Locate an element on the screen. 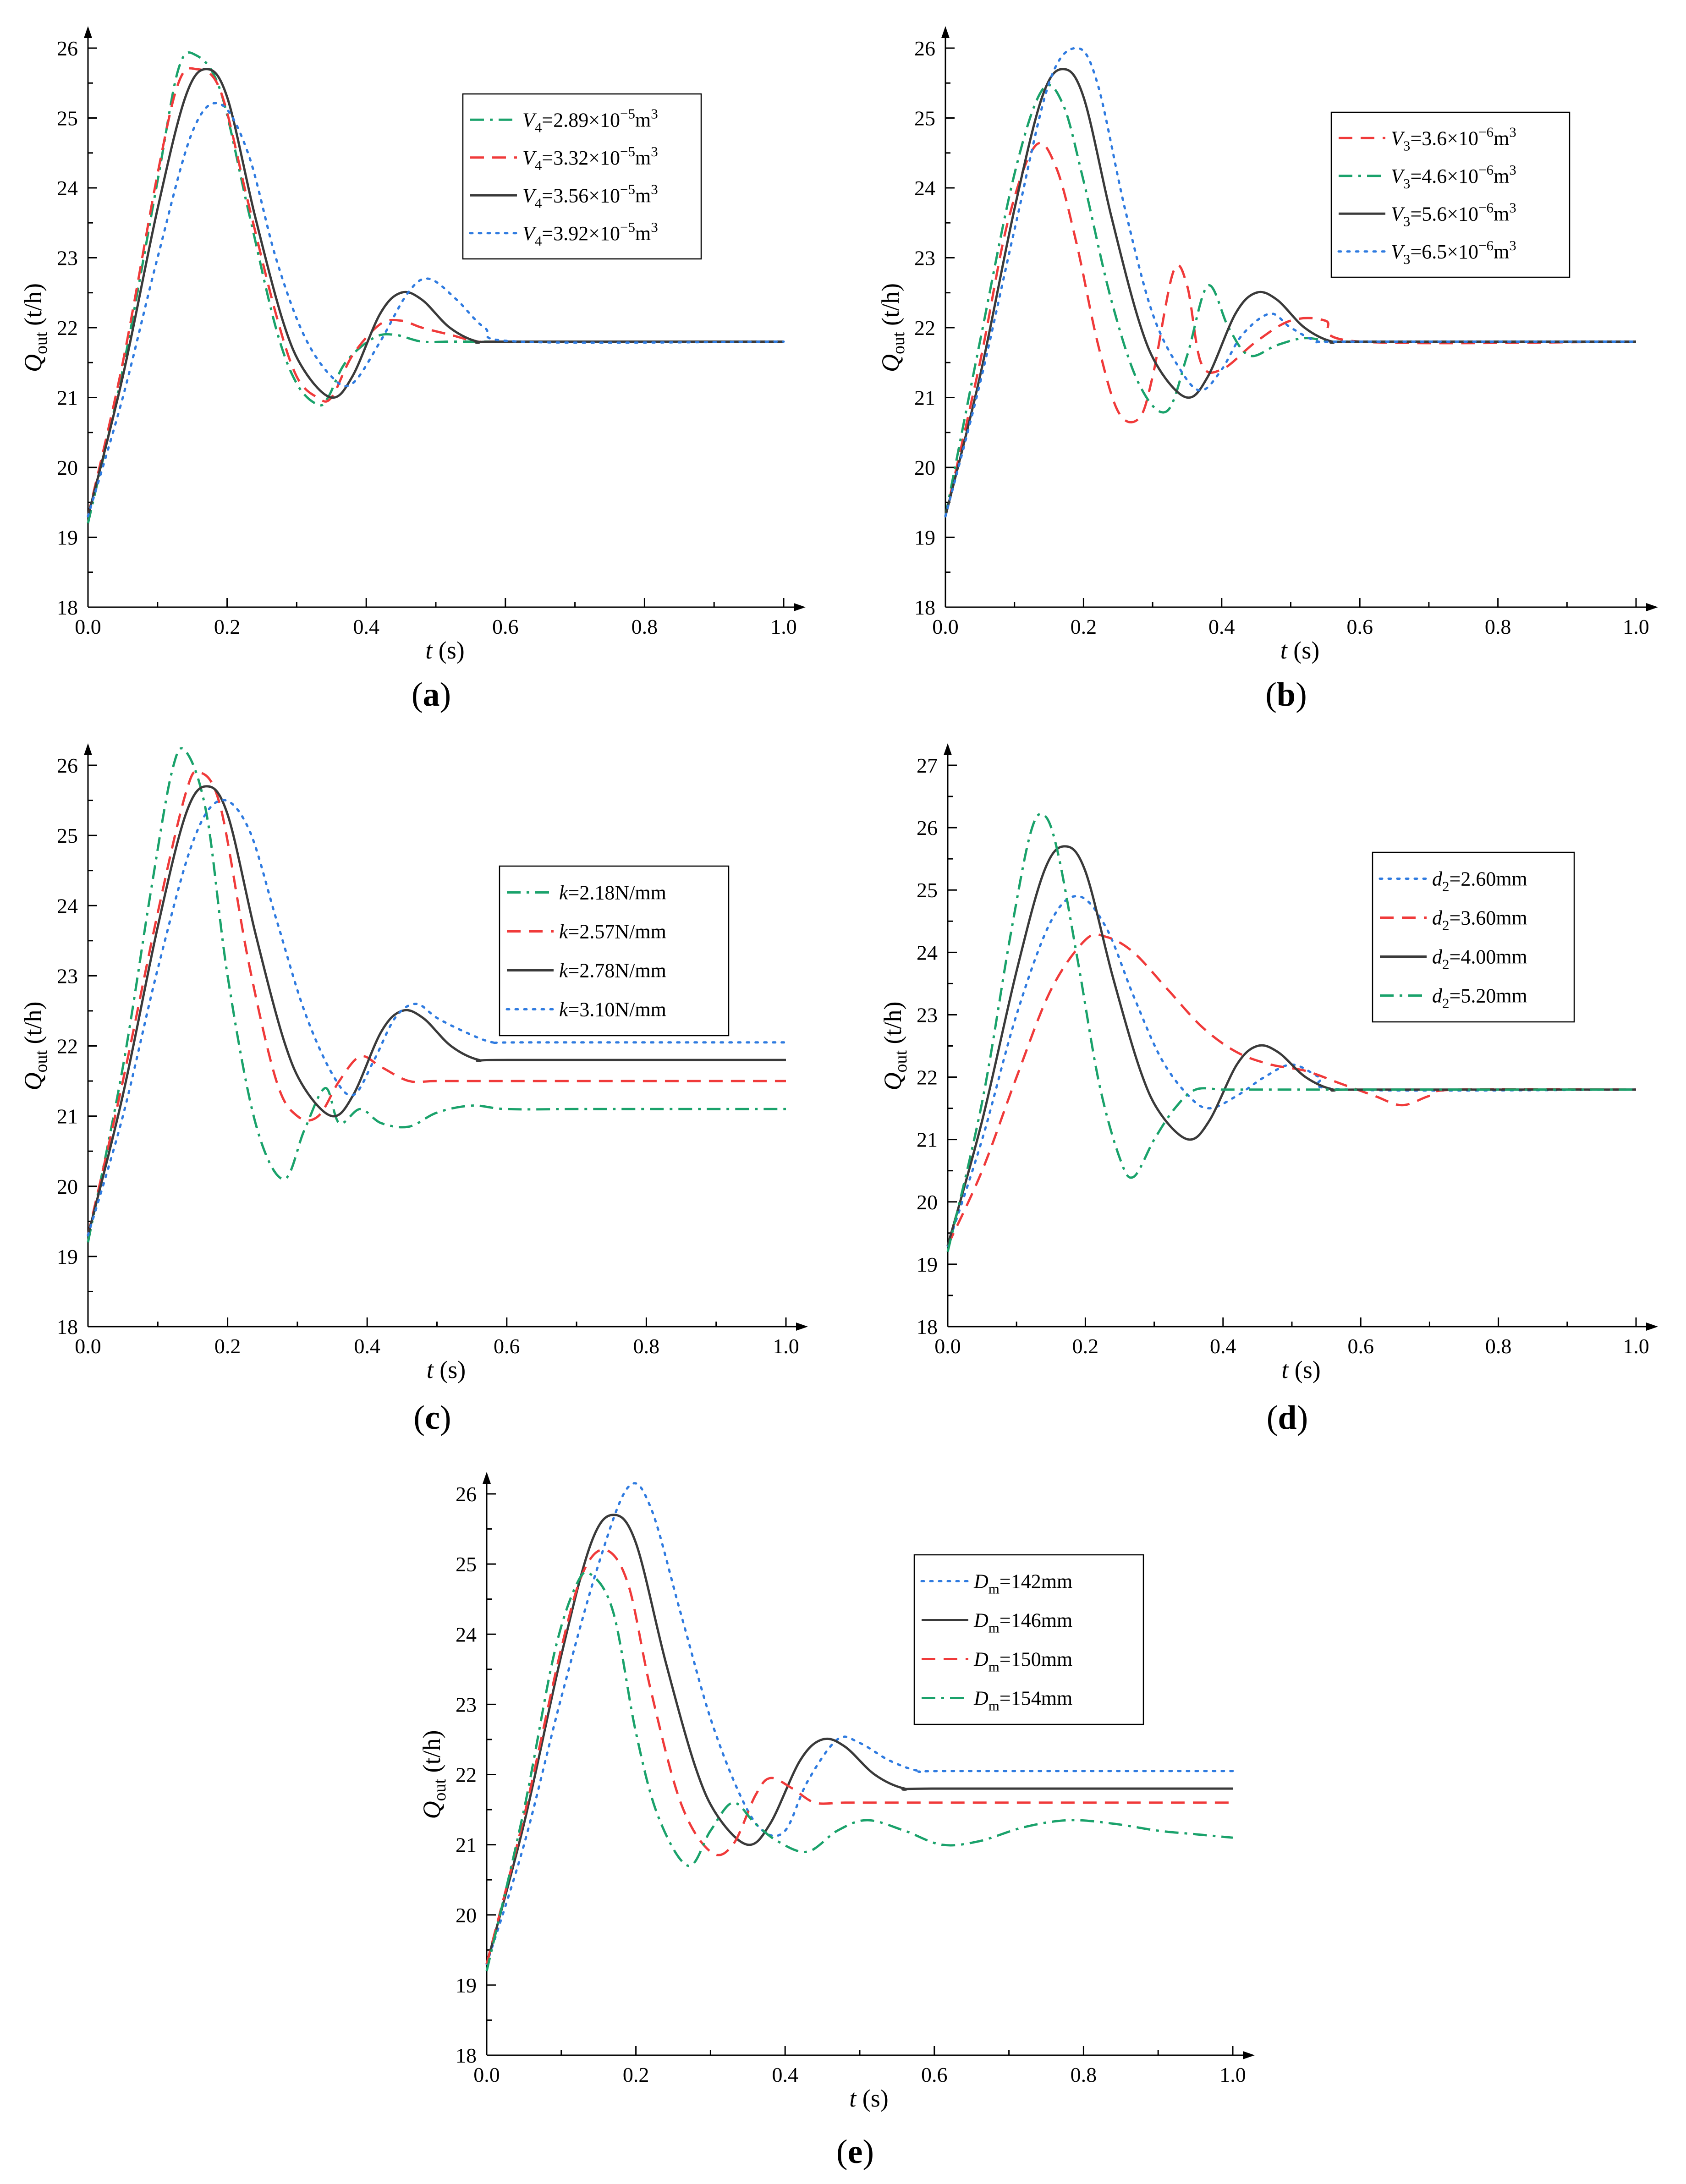 The width and height of the screenshot is (1686, 2184). legend: k=2.18N/mm k=2.57N/mm k=2.78N/mm k=3.10N/mm is located at coordinates (614, 951).